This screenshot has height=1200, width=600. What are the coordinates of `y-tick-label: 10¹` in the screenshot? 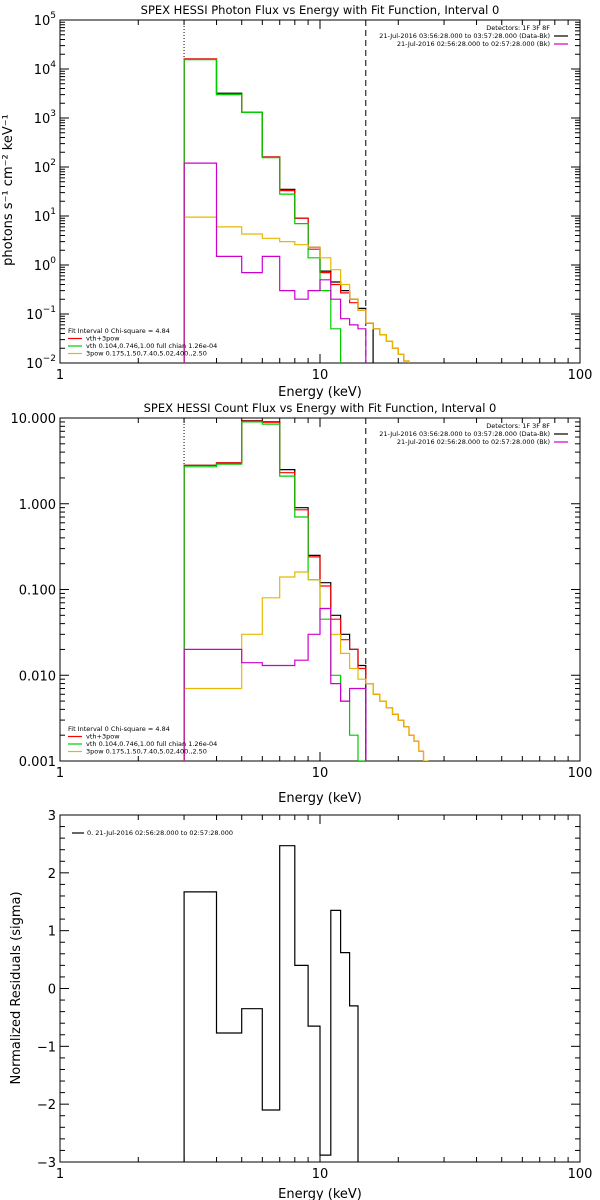 It's located at (45, 216).